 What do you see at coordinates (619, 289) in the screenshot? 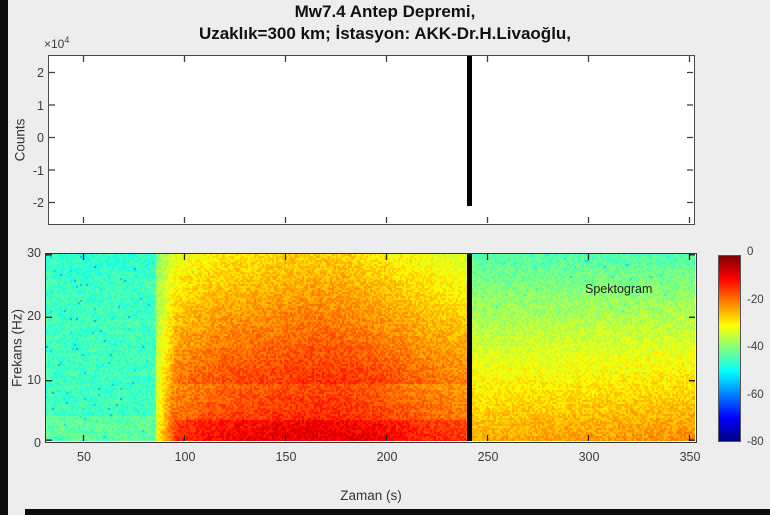
I see `spectrogram-annotation: Spektogram` at bounding box center [619, 289].